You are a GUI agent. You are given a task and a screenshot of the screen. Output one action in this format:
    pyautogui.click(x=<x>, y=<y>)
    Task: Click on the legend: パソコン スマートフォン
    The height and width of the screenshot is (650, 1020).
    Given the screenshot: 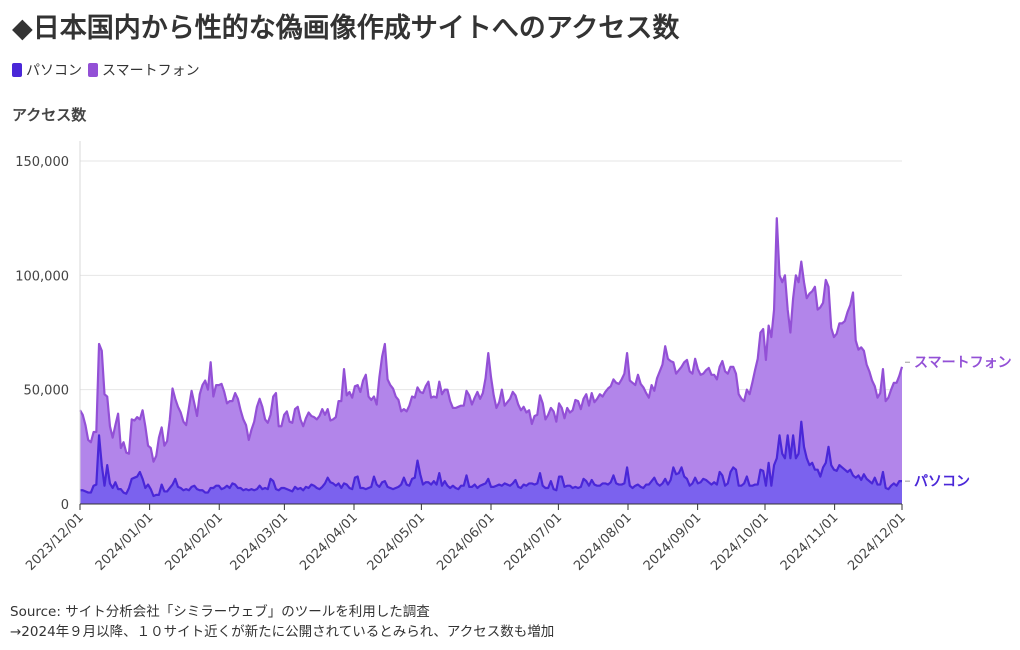 What is the action you would take?
    pyautogui.click(x=109, y=70)
    